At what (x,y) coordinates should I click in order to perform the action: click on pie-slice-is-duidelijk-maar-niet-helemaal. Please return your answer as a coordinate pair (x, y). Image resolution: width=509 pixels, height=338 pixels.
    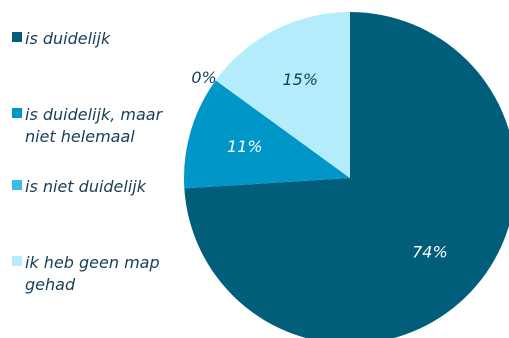
    Looking at the image, I should click on (267, 134).